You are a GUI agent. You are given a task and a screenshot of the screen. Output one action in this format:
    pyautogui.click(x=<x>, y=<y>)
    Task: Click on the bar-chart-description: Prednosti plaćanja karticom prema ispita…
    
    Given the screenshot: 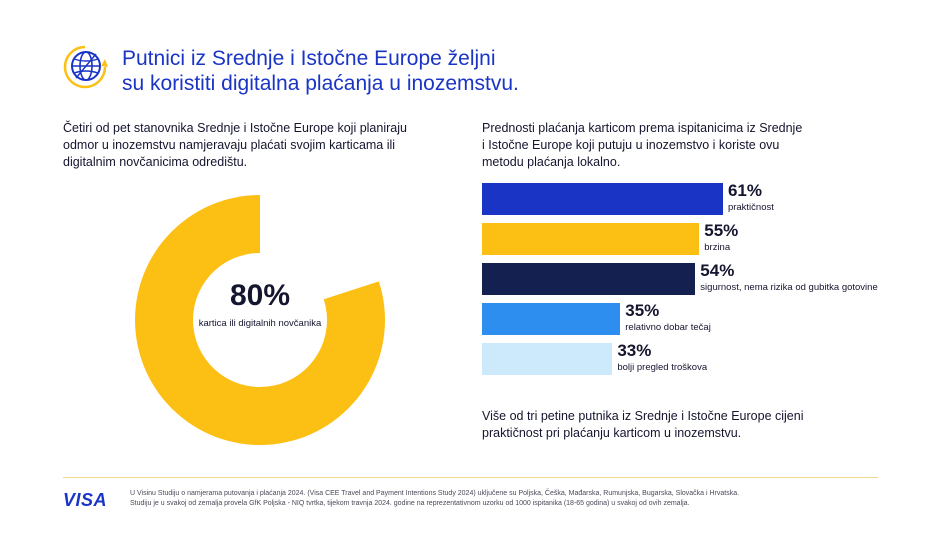 What is the action you would take?
    pyautogui.click(x=662, y=145)
    